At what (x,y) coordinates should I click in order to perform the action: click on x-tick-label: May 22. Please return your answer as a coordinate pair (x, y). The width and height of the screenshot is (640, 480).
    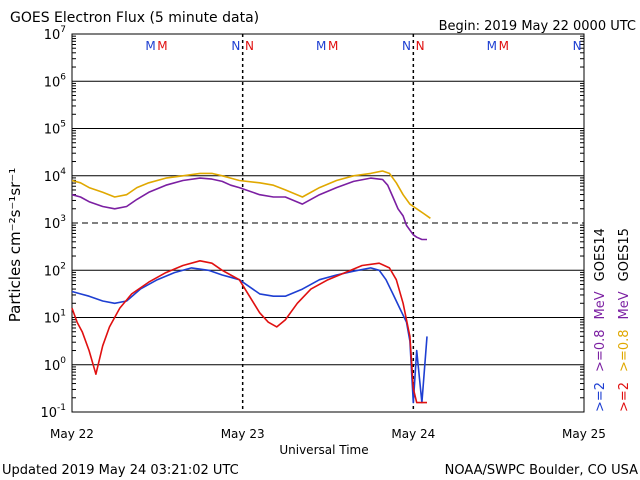
    Looking at the image, I should click on (72, 434).